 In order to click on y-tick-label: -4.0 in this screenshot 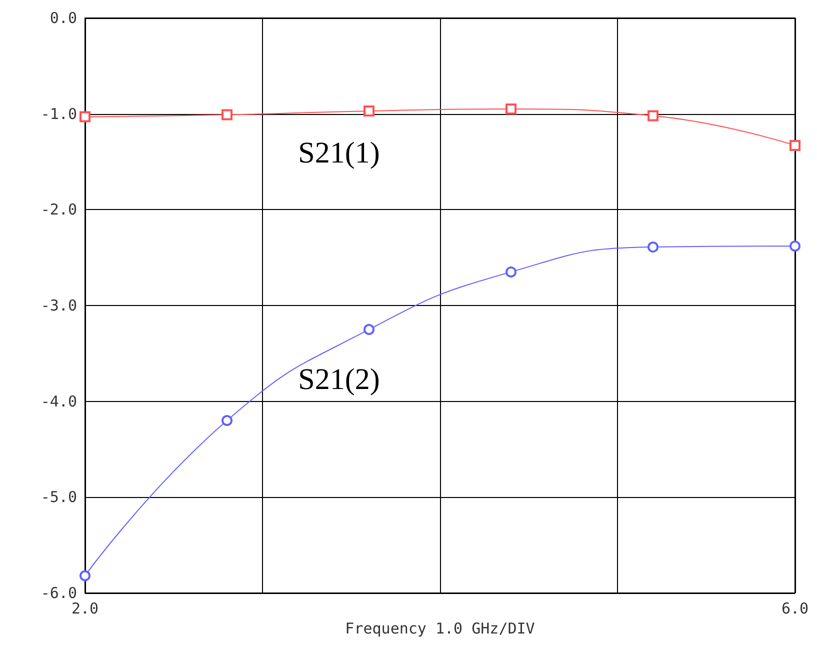, I will do `click(58, 401)`.